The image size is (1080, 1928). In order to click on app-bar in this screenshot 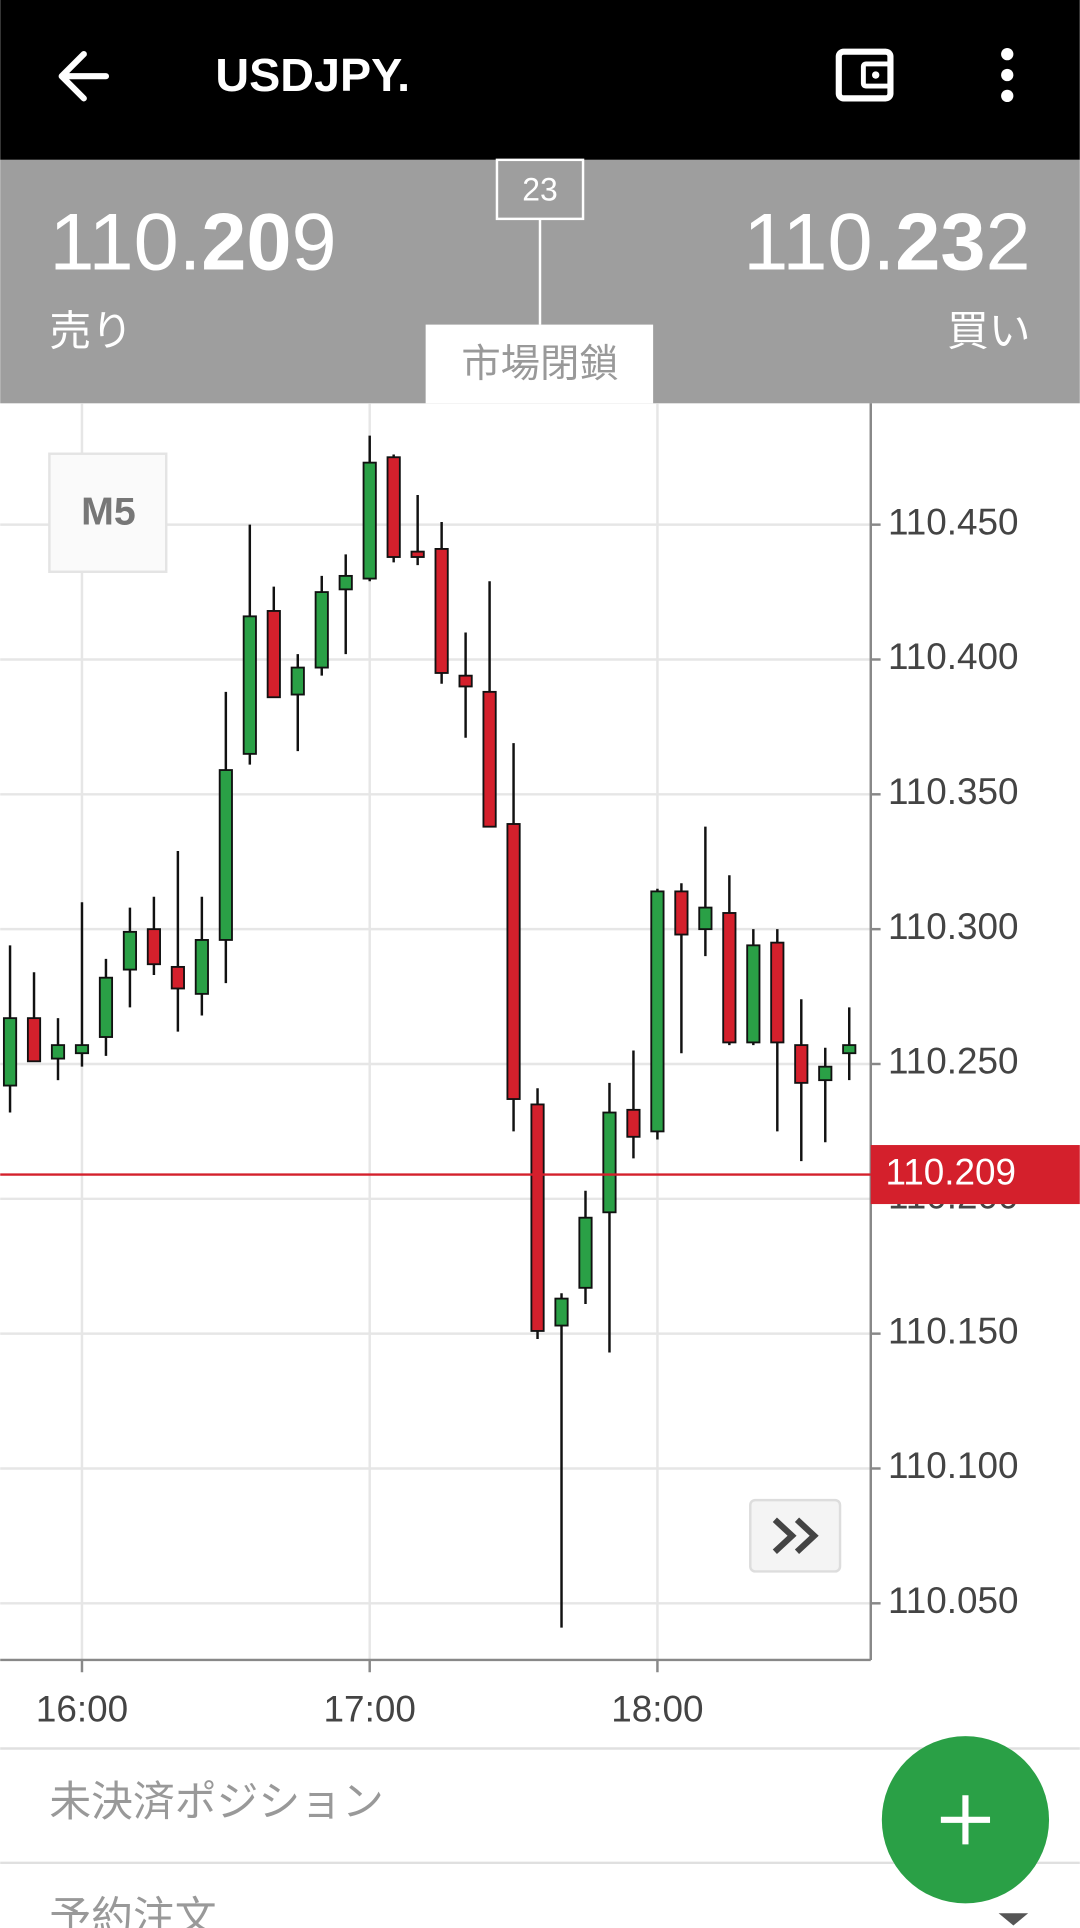, I will do `click(540, 80)`.